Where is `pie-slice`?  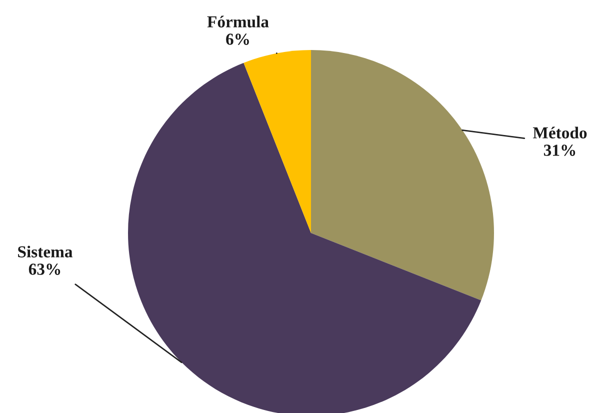
pie-slice is located at coordinates (277, 141).